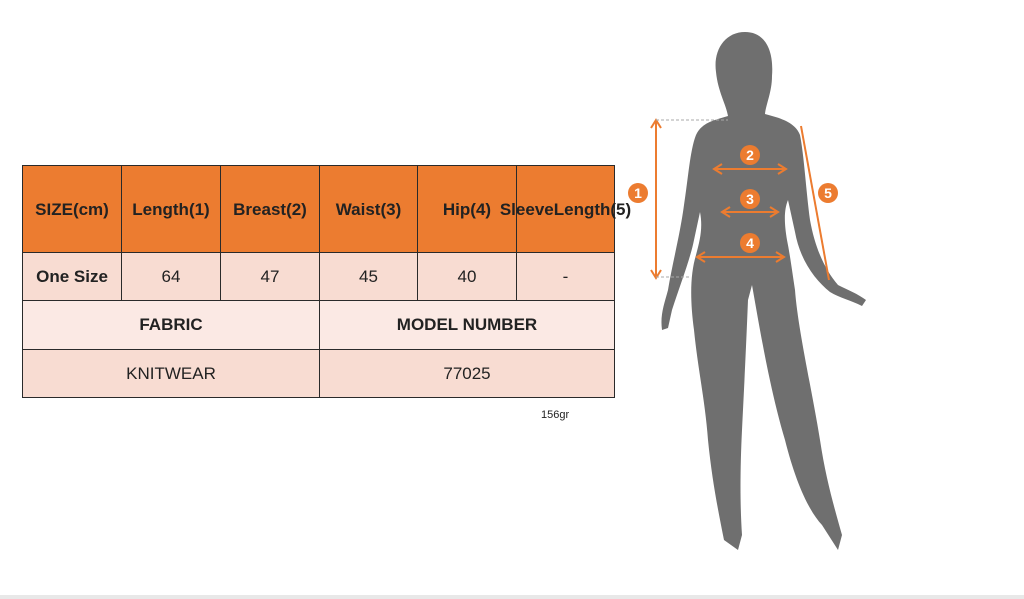 The image size is (1024, 599). I want to click on cell-waist: 45, so click(368, 276).